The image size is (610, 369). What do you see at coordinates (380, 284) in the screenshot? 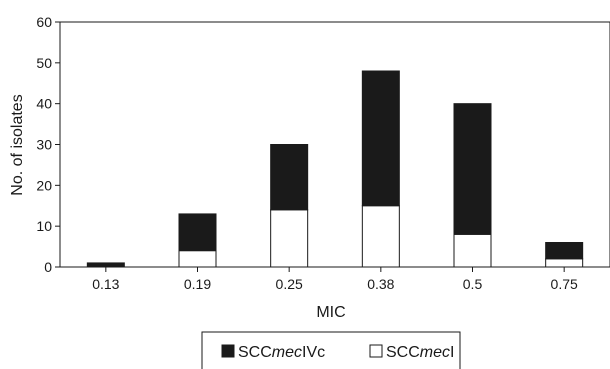
I see `x-tick-label: 0.38` at bounding box center [380, 284].